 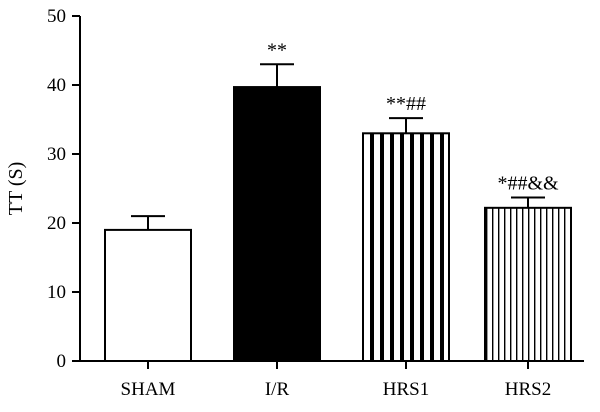 I want to click on significance-label: *##&&, so click(x=528, y=183).